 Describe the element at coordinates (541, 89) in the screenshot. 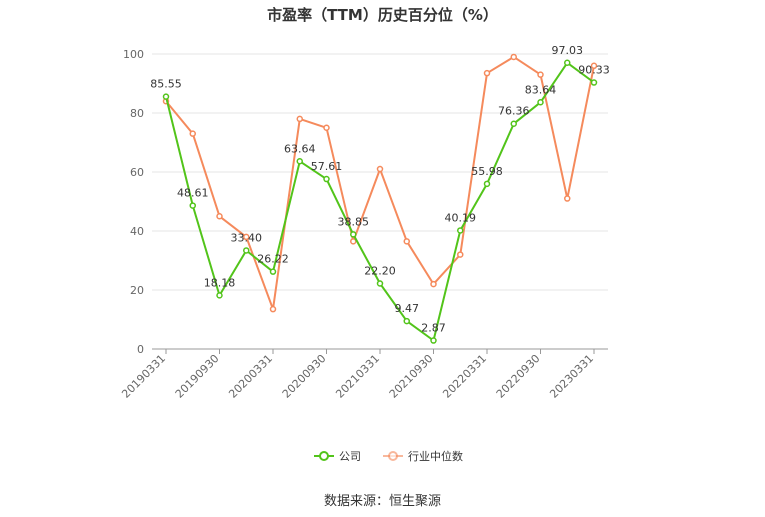

I see `data-label: 83.64` at that location.